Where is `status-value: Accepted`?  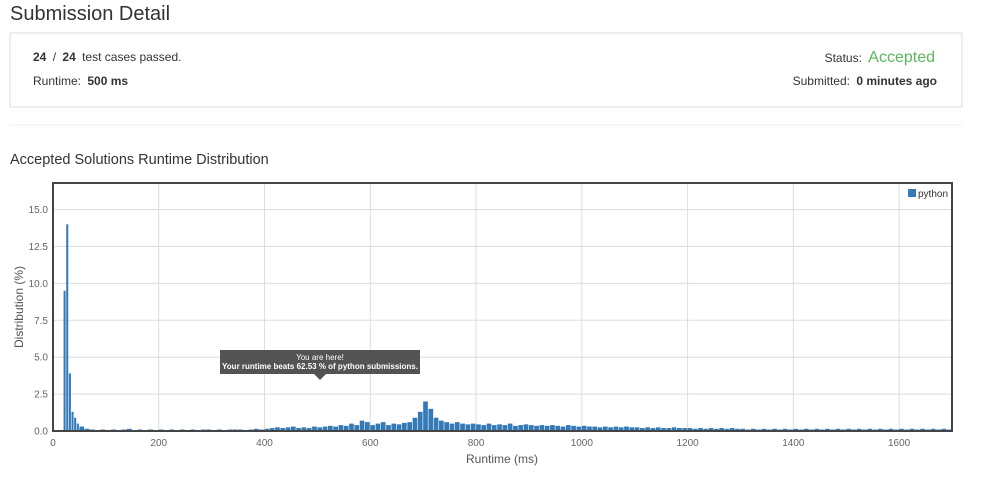 status-value: Accepted is located at coordinates (901, 57).